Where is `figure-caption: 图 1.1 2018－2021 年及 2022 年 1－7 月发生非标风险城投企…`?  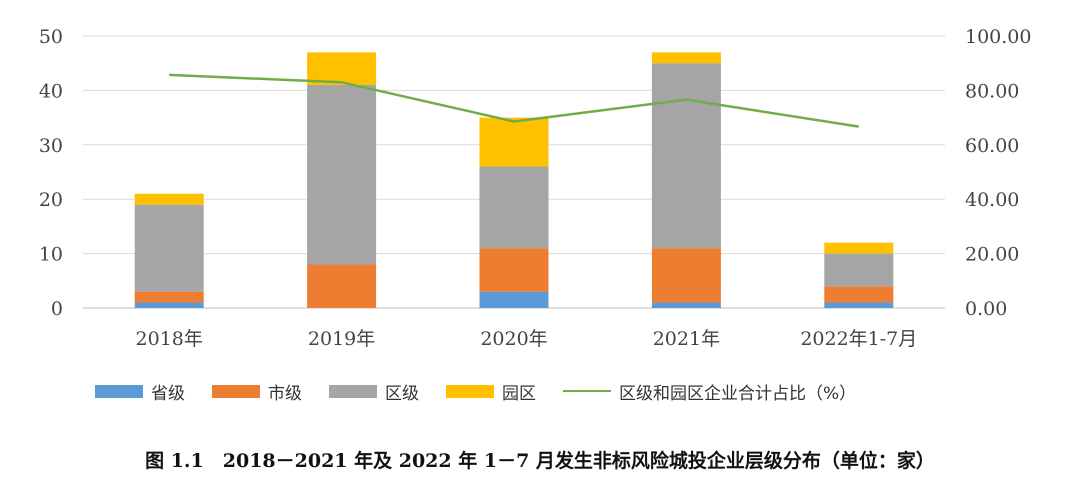 figure-caption: 图 1.1 2018－2021 年及 2022 年 1－7 月发生非标风险城投企… is located at coordinates (540, 461).